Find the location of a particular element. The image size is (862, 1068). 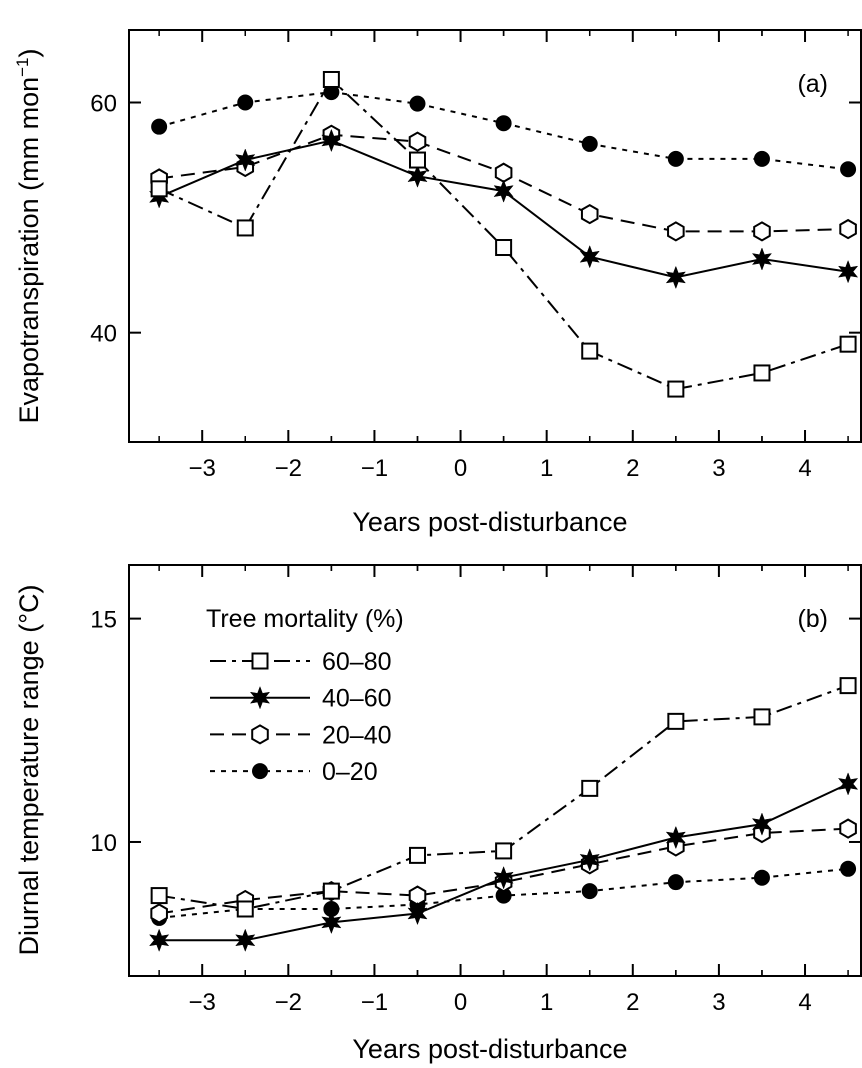

y-axis-label-superscript: −1 is located at coordinates (22, 66).